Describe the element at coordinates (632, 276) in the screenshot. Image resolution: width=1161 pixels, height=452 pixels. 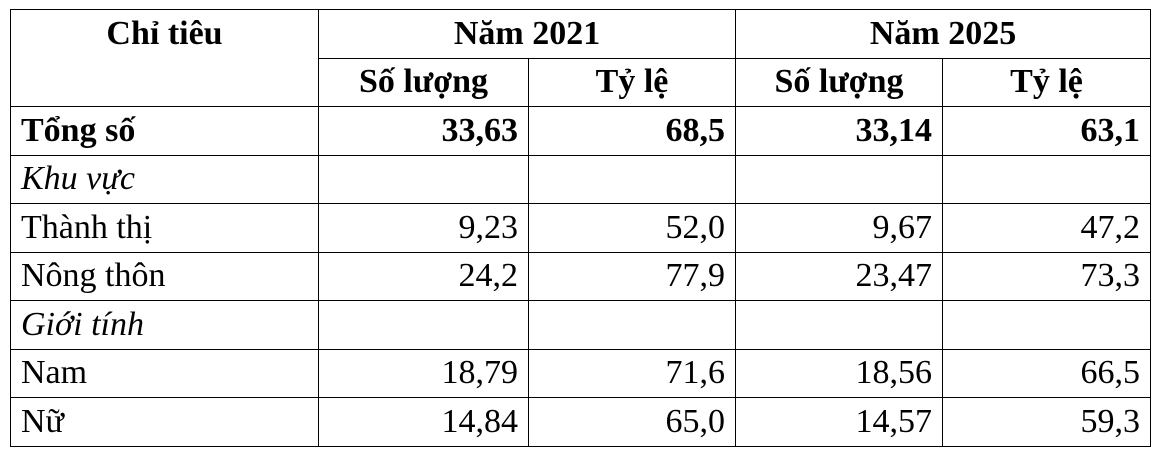
I see `cell: 77,9` at that location.